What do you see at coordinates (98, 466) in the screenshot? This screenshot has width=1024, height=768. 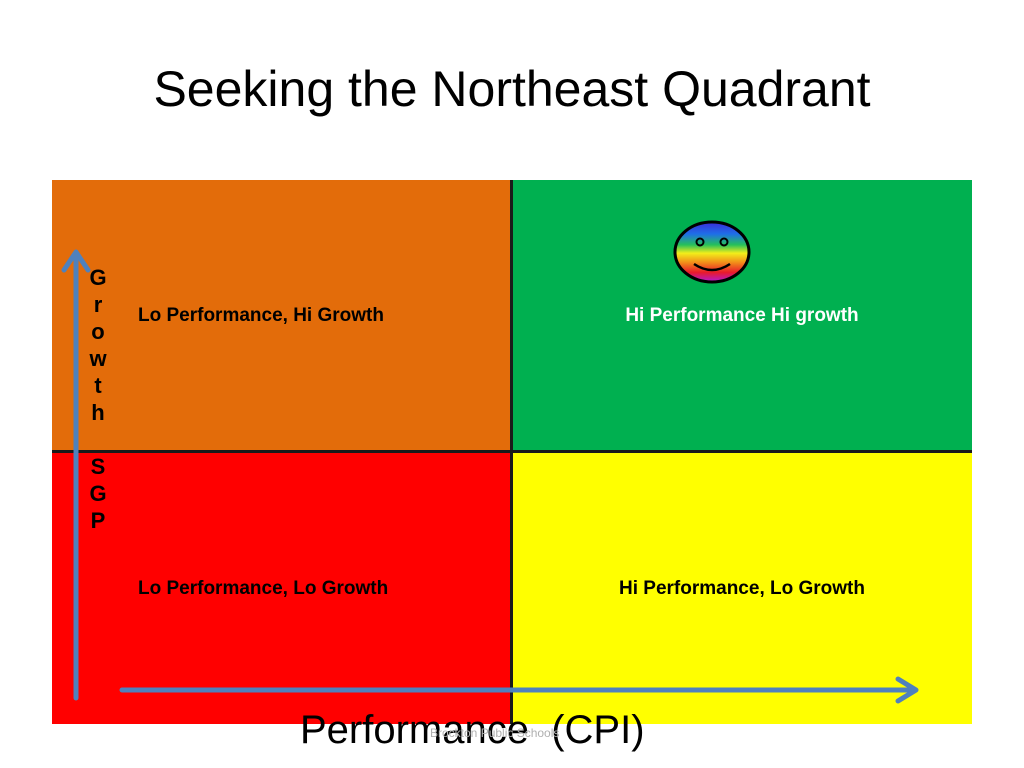 I see `y-axis-letter: S` at bounding box center [98, 466].